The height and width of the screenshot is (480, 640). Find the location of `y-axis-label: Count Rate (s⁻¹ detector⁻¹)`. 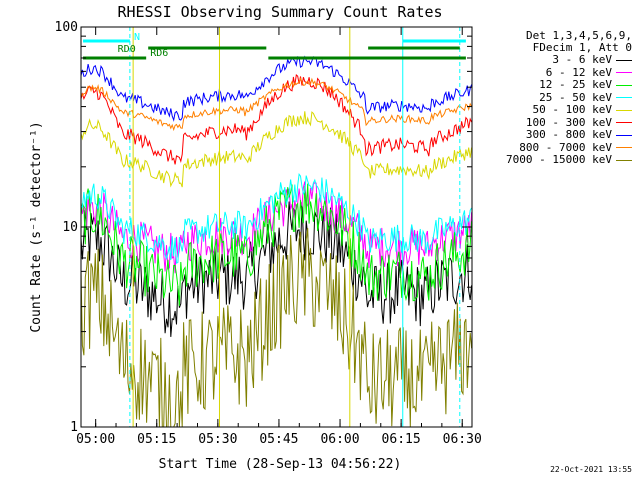

y-axis-label: Count Rate (s⁻¹ detector⁻¹) is located at coordinates (36, 226).